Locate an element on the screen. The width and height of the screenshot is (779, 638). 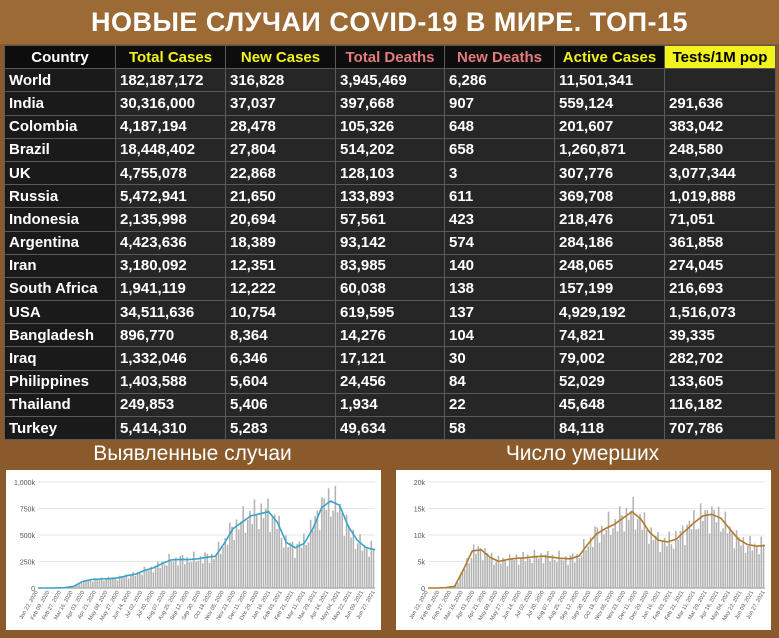
cell-total-cases: 4,187,194 is located at coordinates (170, 126).